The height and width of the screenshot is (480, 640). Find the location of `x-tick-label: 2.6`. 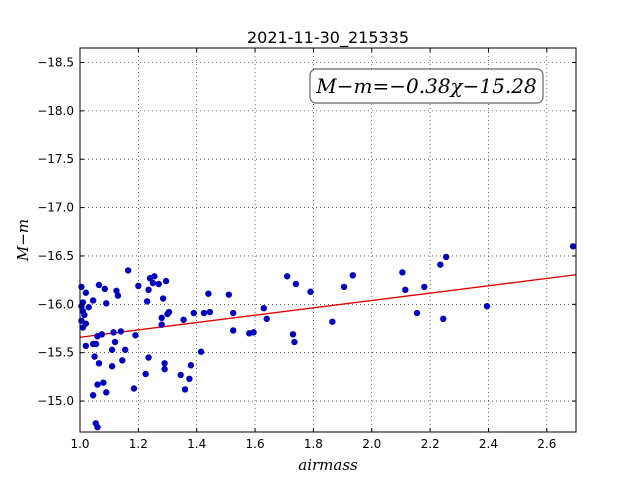

x-tick-label: 2.6 is located at coordinates (546, 444).